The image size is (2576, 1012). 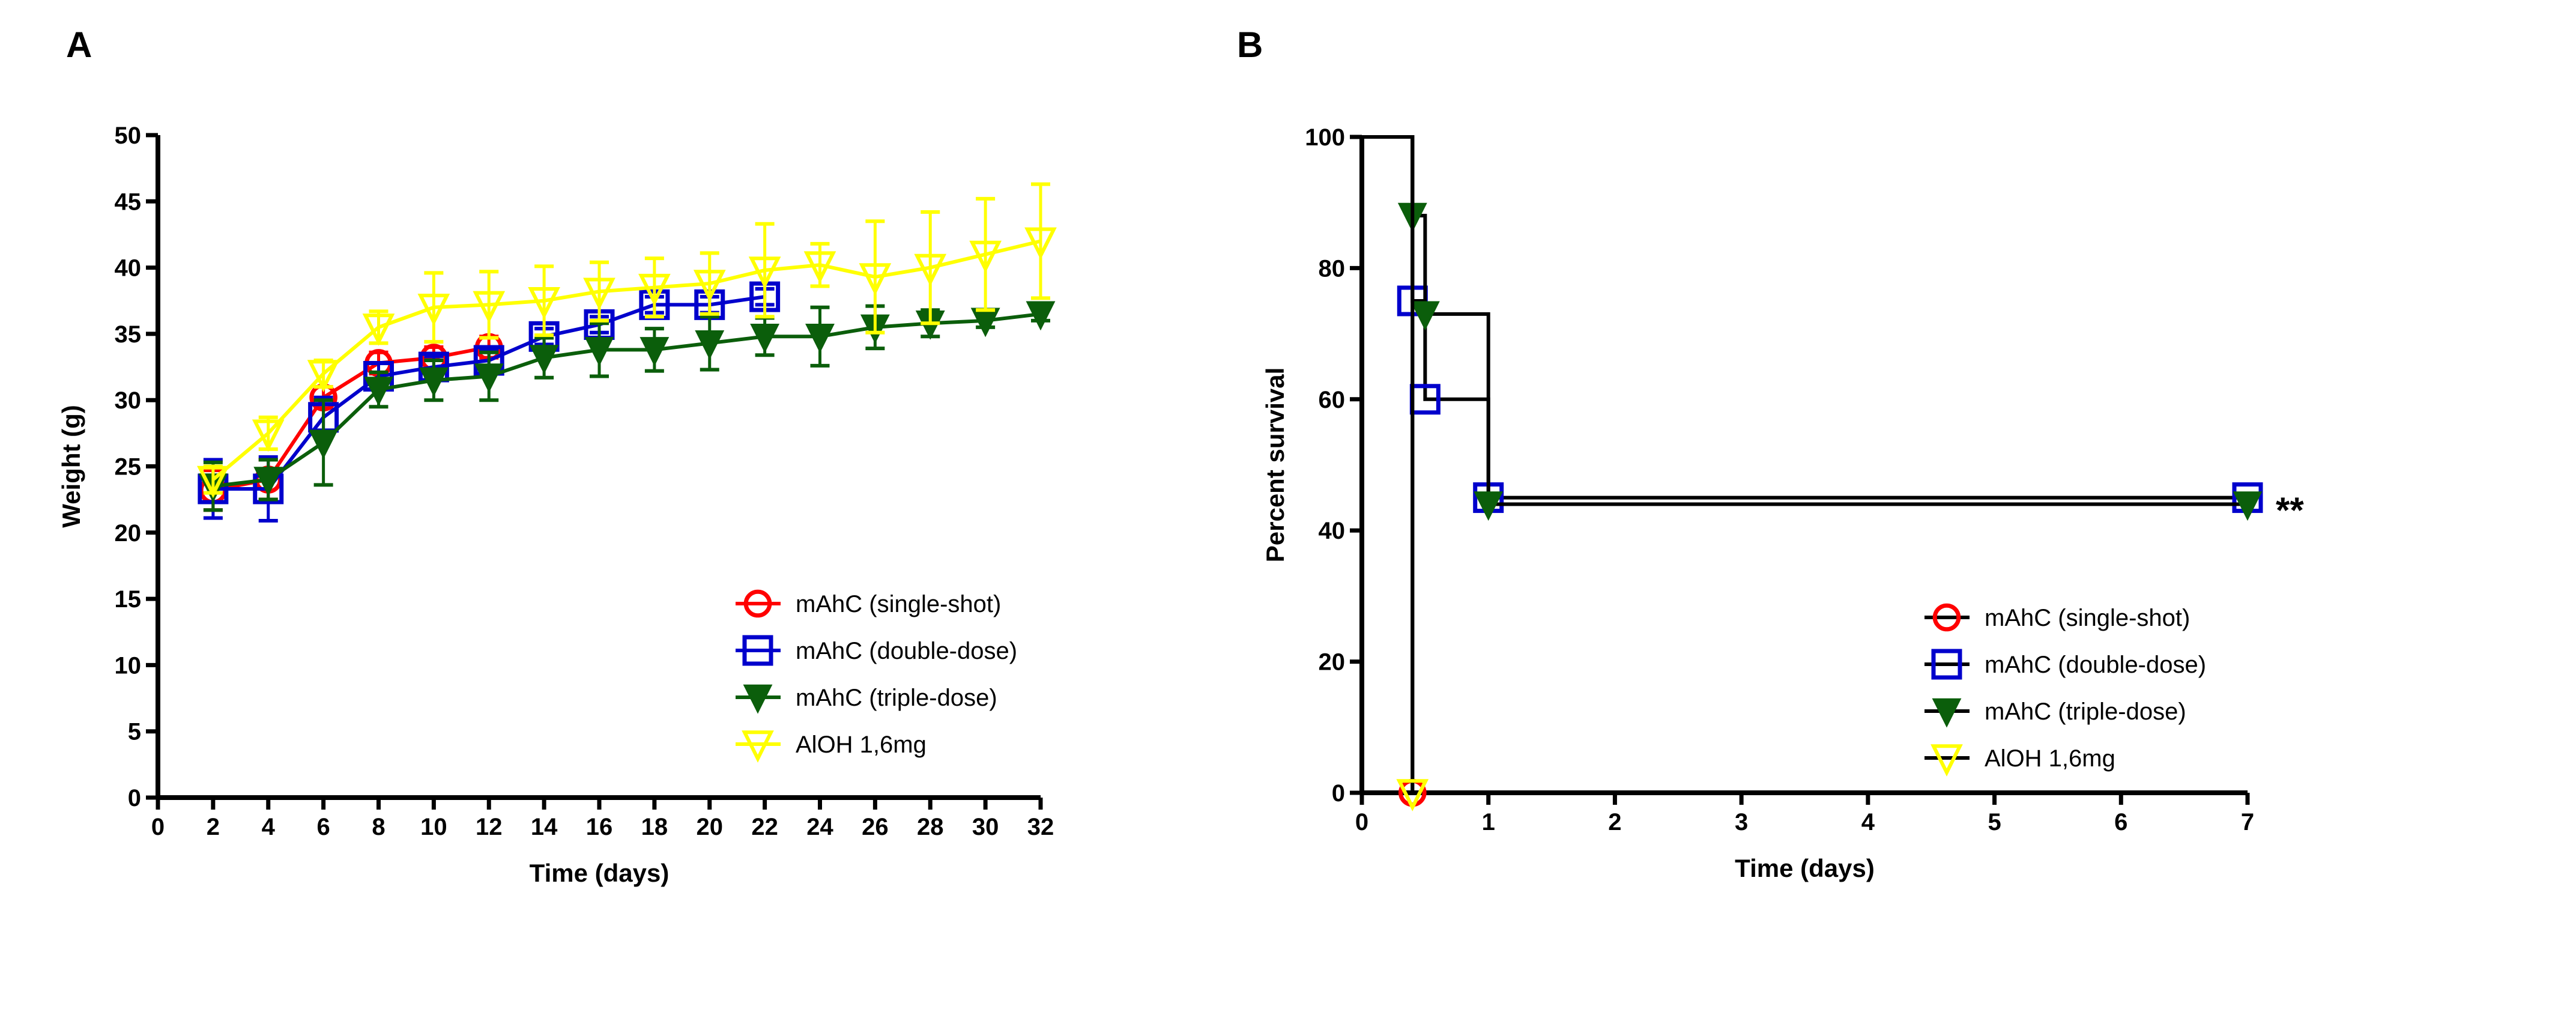 What do you see at coordinates (128, 467) in the screenshot?
I see `y-tick-label: 25` at bounding box center [128, 467].